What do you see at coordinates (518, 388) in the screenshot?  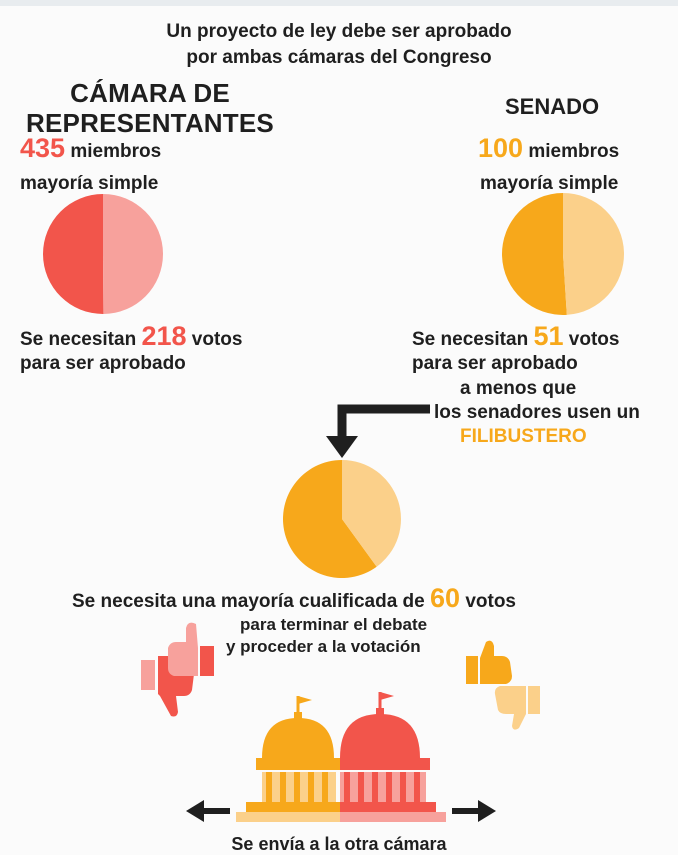 I see `senate-unless: a menos que` at bounding box center [518, 388].